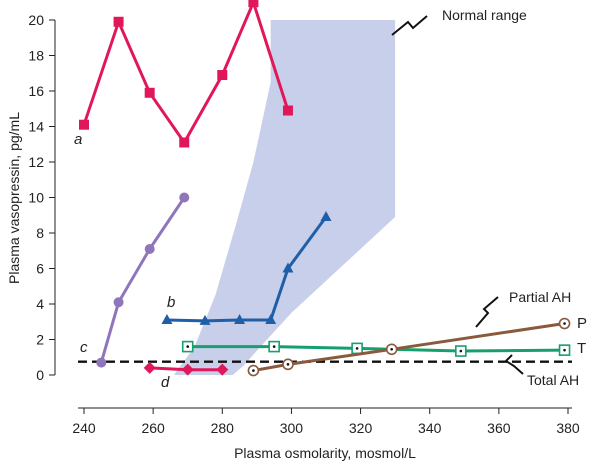 This screenshot has width=589, height=467. Describe the element at coordinates (36, 127) in the screenshot. I see `y-tick-label: 14` at that location.